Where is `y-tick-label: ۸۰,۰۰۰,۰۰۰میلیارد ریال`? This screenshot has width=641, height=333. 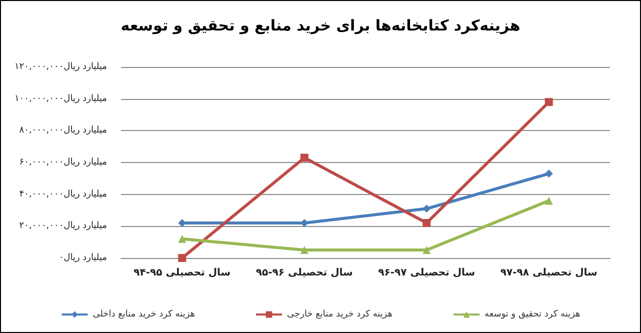
y-tick-label: ۸۰,۰۰۰,۰۰۰میلیارد ریال is located at coordinates (63, 131).